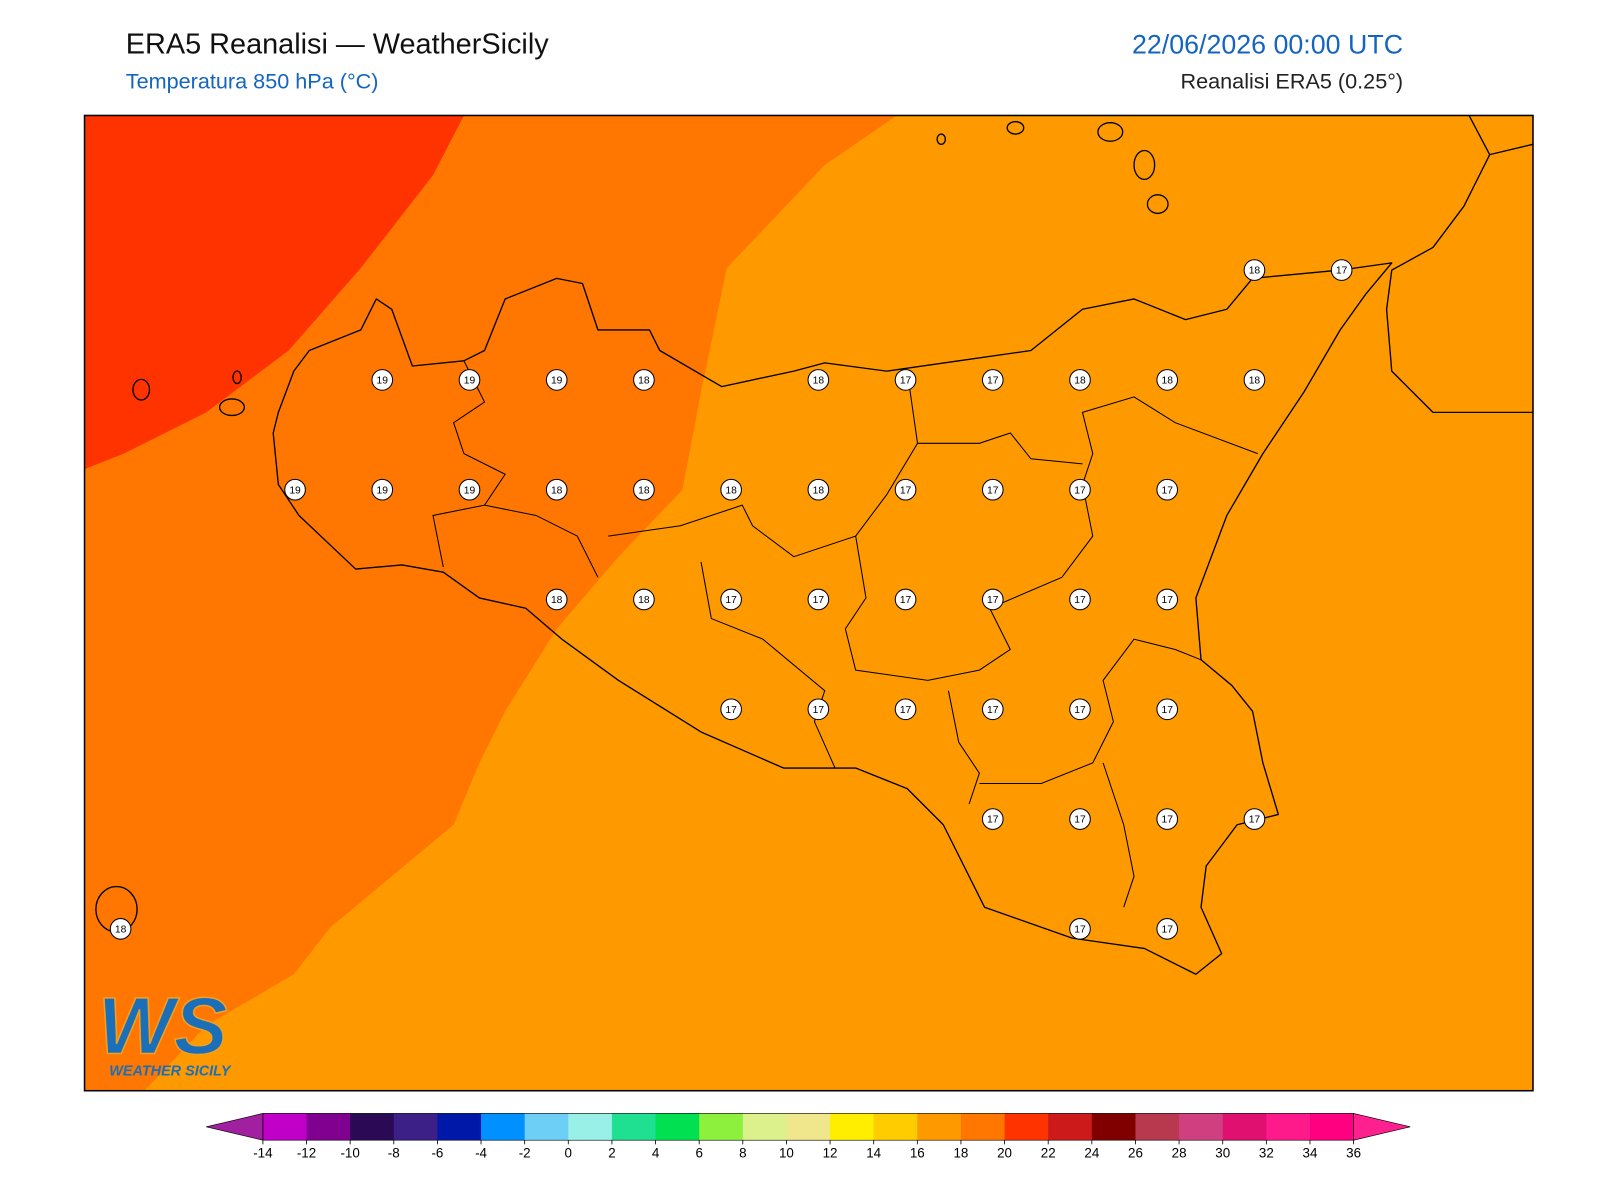  I want to click on colorbar-tick-label: 36, so click(1353, 1153).